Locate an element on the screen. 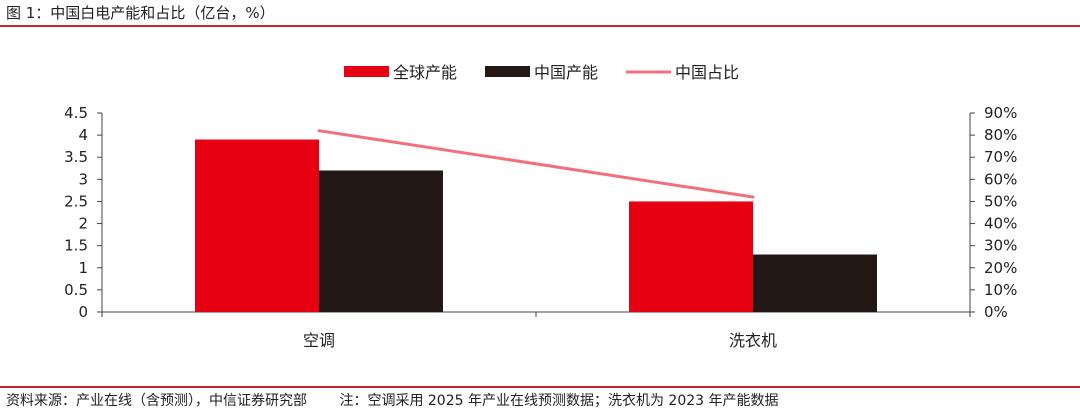 This screenshot has height=412, width=1080. bottom-divider is located at coordinates (540, 387).